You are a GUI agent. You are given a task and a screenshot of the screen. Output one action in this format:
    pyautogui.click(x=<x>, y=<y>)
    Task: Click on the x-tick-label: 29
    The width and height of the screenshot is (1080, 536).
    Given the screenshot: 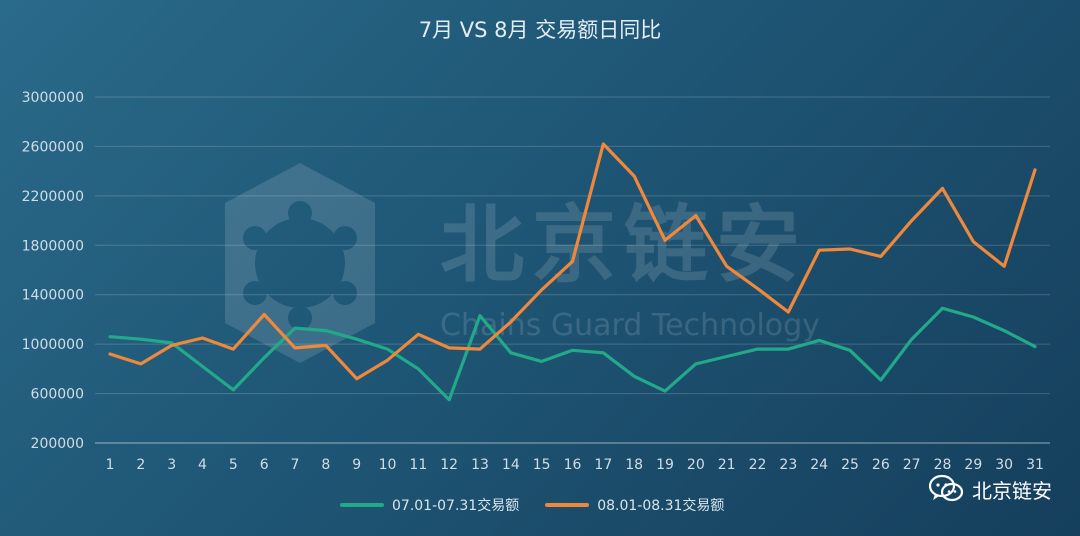 What is the action you would take?
    pyautogui.click(x=973, y=465)
    